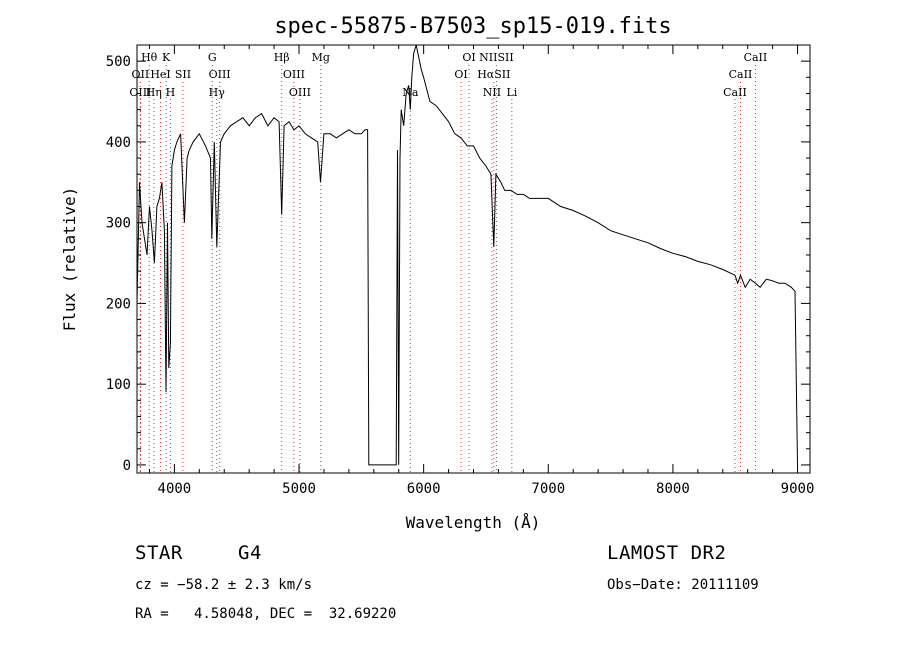 The height and width of the screenshot is (650, 900). I want to click on object-class: STAR, so click(159, 553).